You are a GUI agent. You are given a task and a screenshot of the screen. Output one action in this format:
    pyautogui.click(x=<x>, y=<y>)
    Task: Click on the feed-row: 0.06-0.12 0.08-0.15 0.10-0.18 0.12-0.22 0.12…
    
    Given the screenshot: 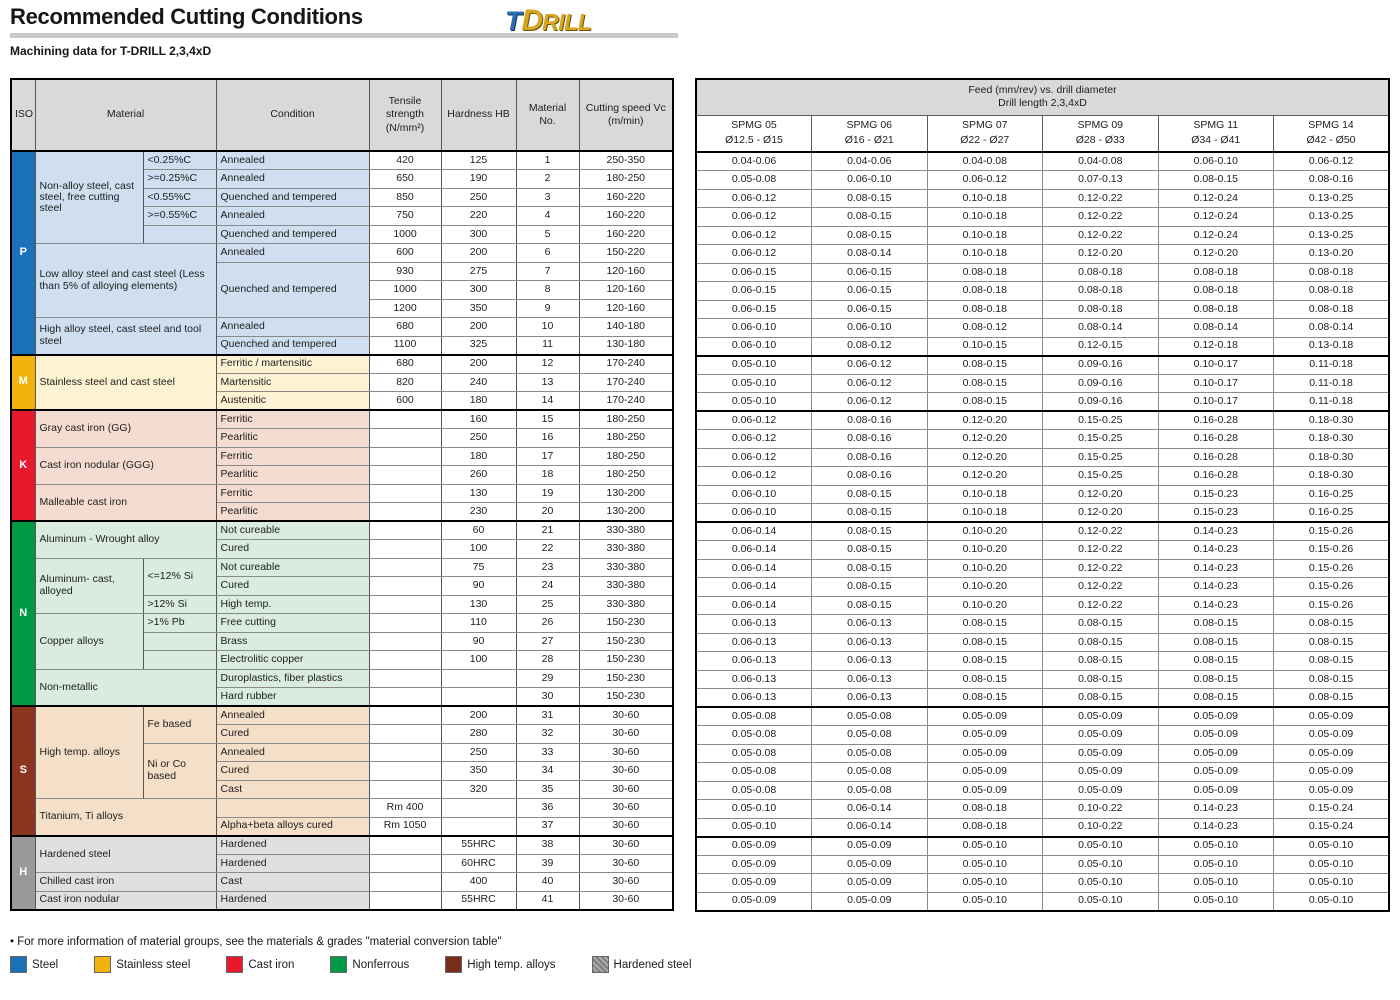 What is the action you would take?
    pyautogui.click(x=1042, y=198)
    